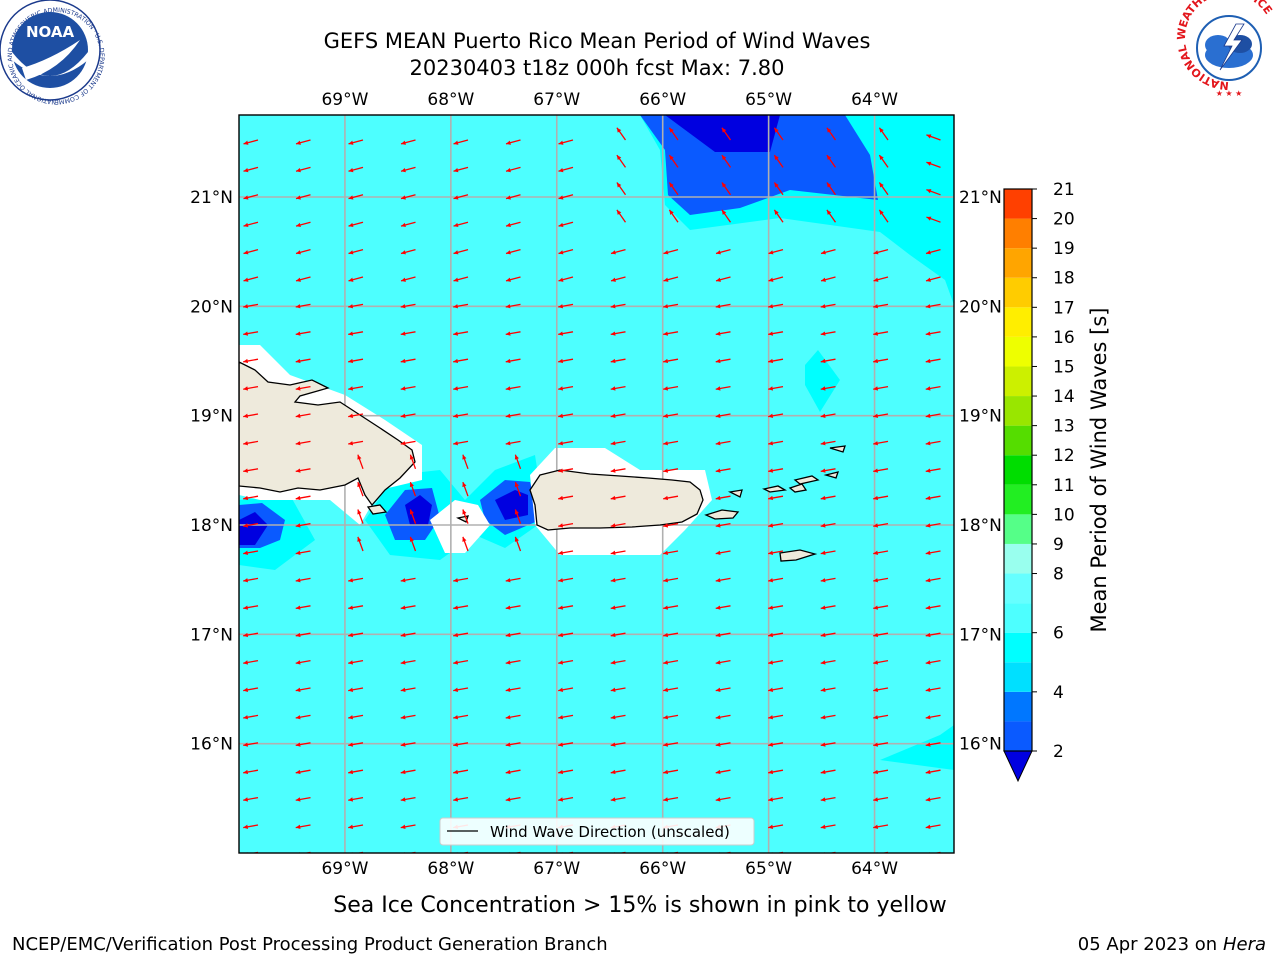 Image resolution: width=1280 pixels, height=964 pixels. I want to click on colorbar-tick-label: 20, so click(1064, 220).